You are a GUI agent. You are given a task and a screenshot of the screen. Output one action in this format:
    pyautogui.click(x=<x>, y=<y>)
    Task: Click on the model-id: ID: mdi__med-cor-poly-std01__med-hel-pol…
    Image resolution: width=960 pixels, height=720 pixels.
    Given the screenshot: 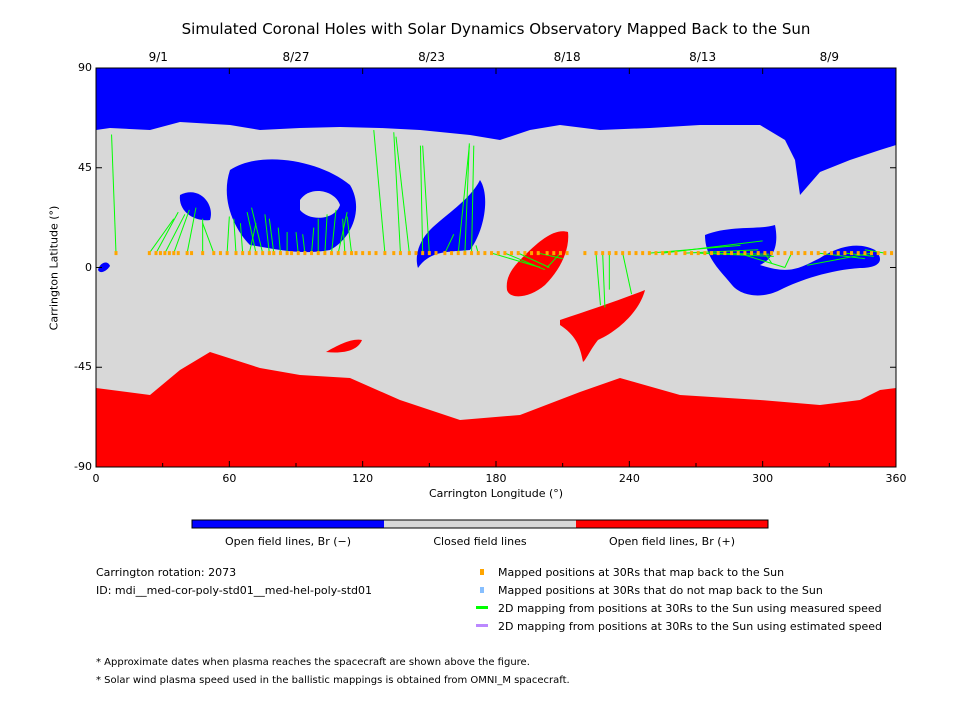 What is the action you would take?
    pyautogui.click(x=234, y=590)
    